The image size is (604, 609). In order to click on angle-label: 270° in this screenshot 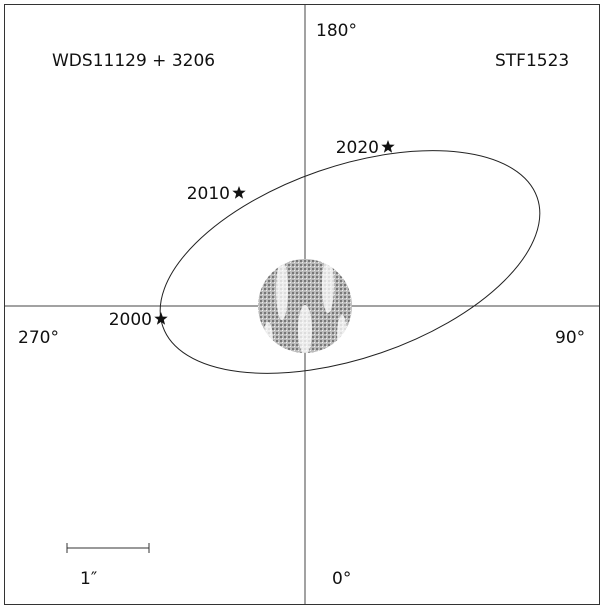, I will do `click(38, 338)`.